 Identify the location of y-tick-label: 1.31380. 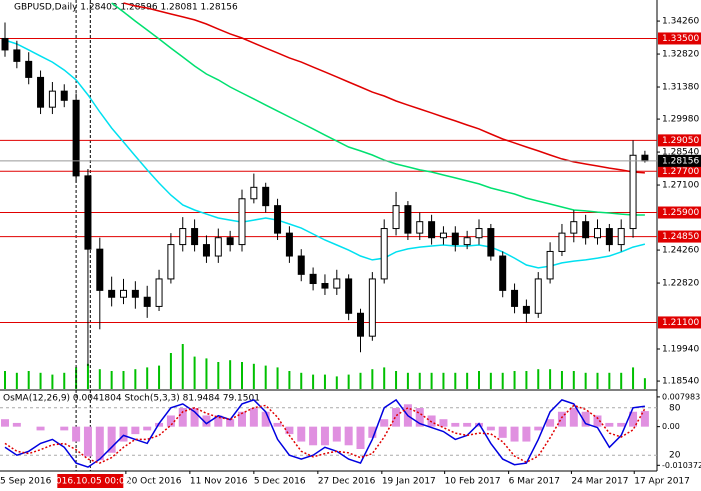
(680, 88).